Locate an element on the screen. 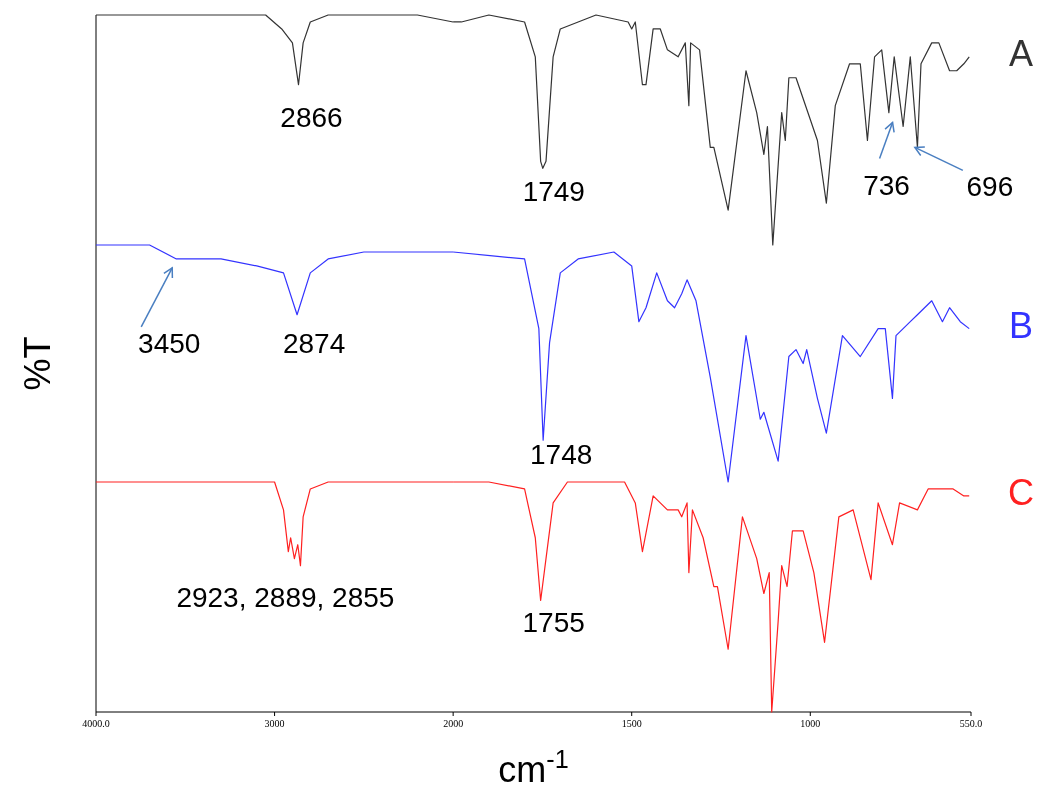  y-axis-title: %T is located at coordinates (37, 363).